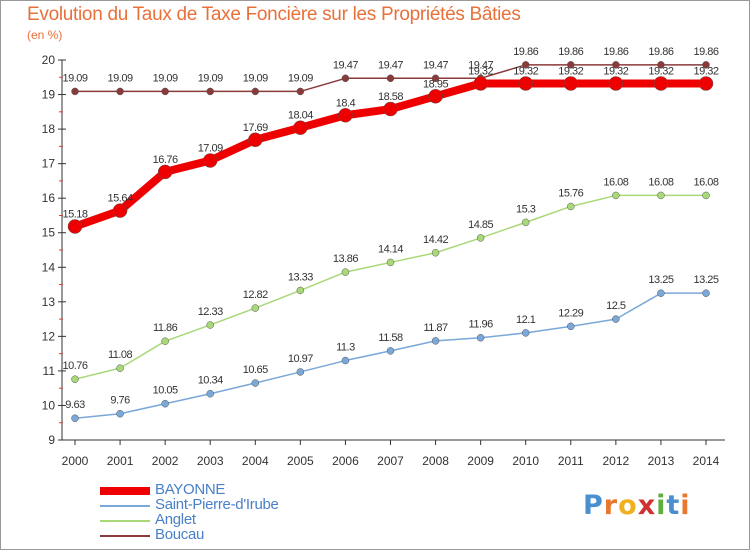  I want to click on data-label: 11.08, so click(120, 355).